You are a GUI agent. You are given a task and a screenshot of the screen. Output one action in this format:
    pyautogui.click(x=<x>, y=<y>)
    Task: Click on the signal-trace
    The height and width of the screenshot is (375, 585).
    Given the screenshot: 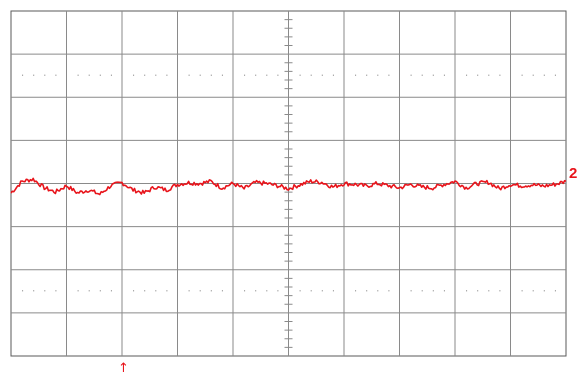 What is the action you would take?
    pyautogui.click(x=288, y=186)
    